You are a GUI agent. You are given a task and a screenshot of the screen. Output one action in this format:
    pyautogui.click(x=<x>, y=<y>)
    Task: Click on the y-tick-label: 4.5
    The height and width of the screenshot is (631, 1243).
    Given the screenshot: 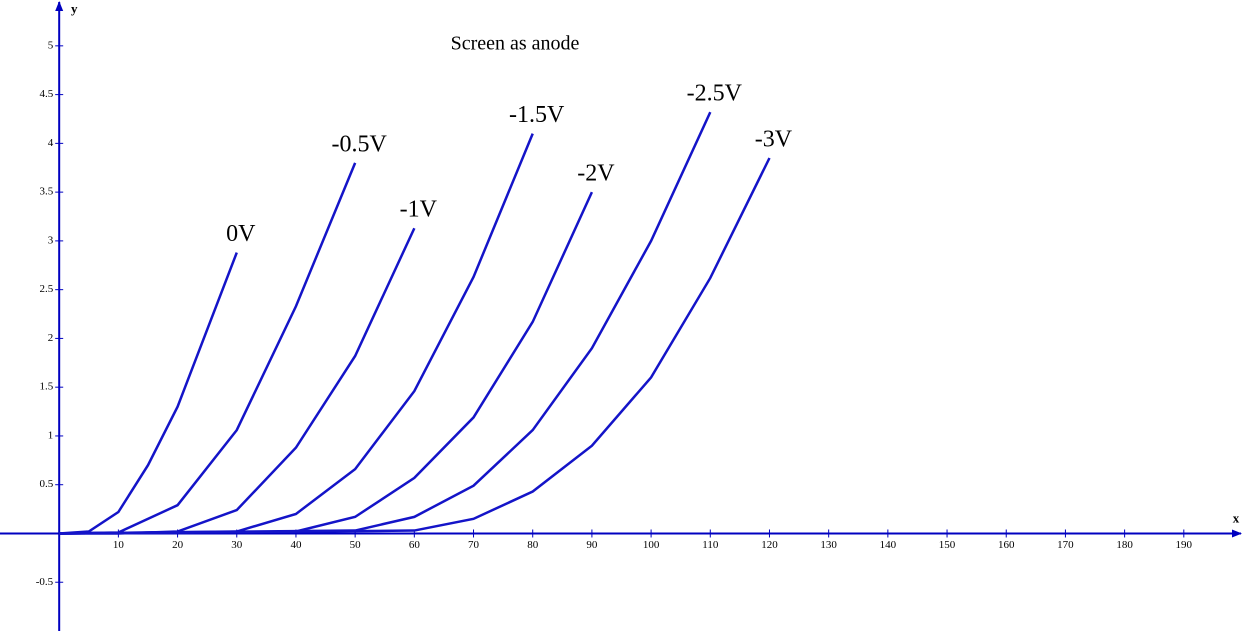 What is the action you would take?
    pyautogui.click(x=46, y=94)
    